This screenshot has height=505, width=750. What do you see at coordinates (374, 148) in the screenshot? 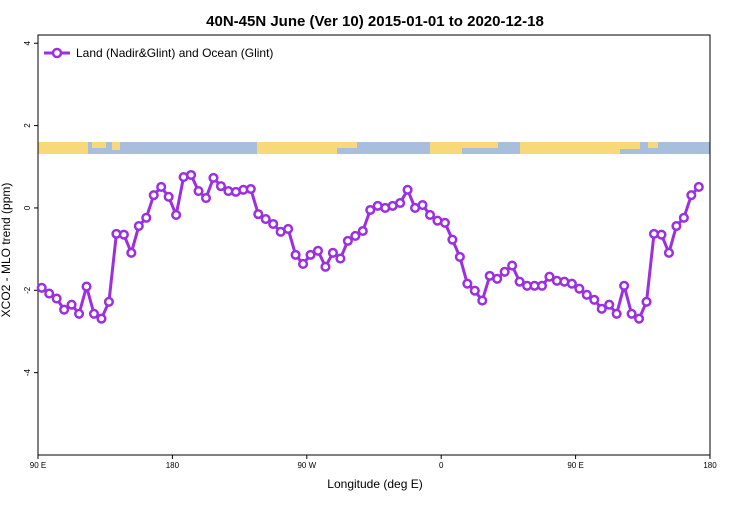
I see `land-ocean-strip` at bounding box center [374, 148].